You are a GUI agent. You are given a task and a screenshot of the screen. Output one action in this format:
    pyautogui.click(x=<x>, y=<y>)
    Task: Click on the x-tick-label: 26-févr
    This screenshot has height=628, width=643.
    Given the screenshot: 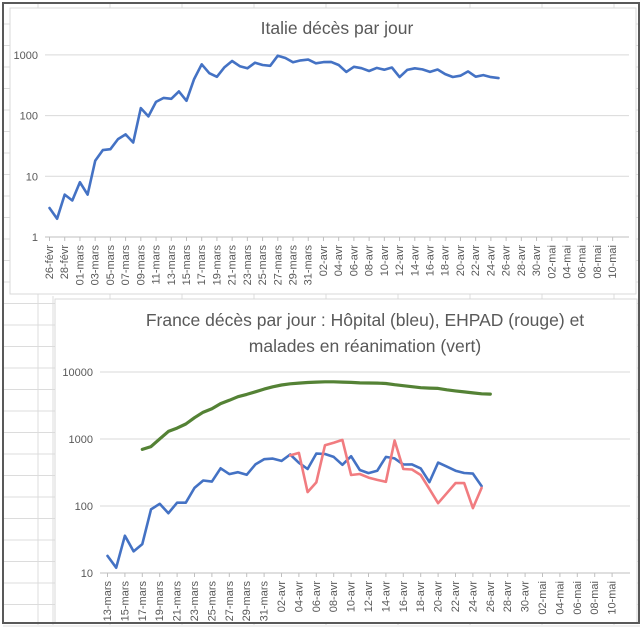 What is the action you would take?
    pyautogui.click(x=50, y=262)
    